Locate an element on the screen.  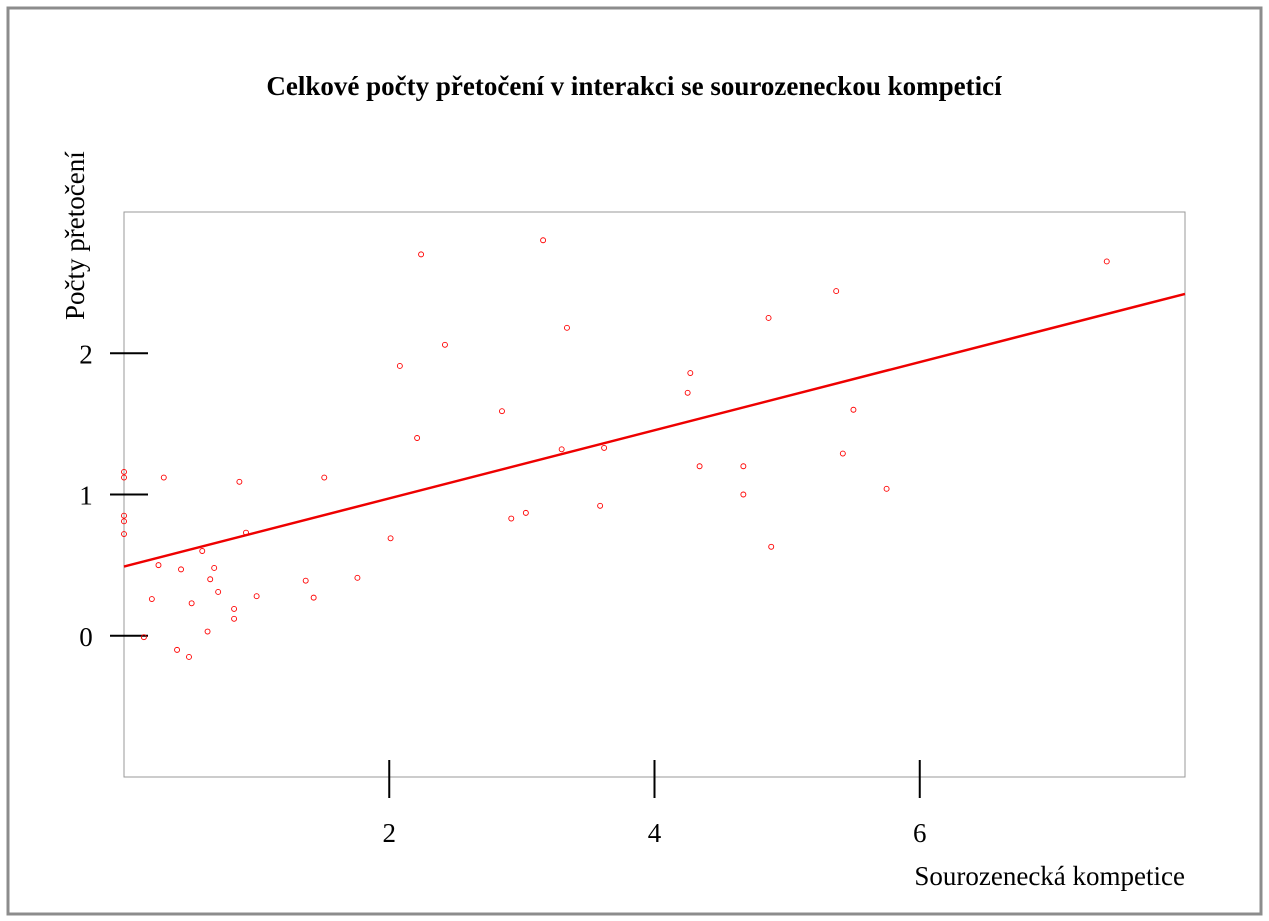
y-tick-label: 1 is located at coordinates (86, 496).